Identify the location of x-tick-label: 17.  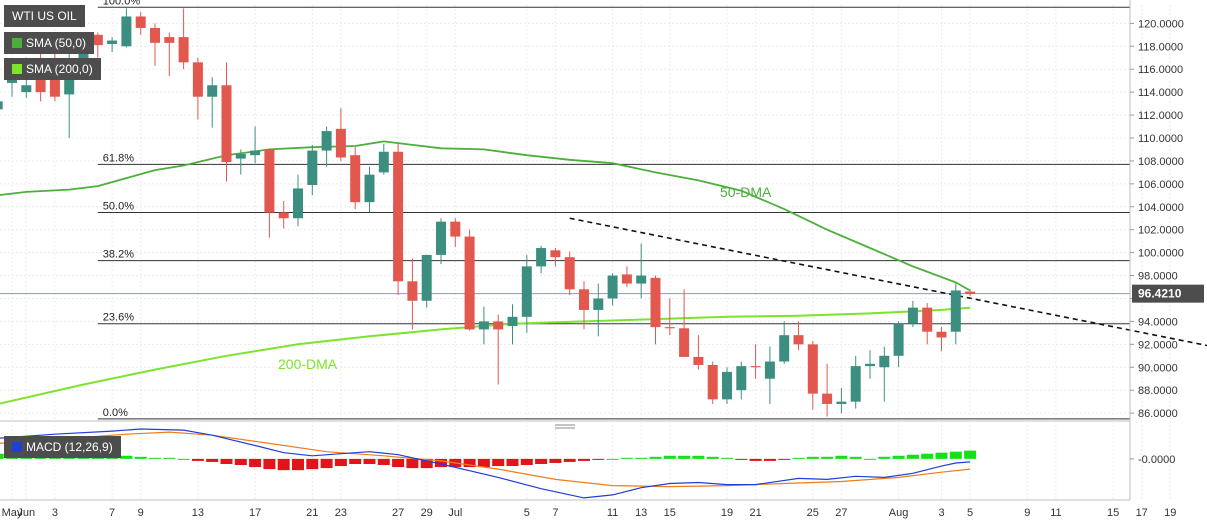
(1142, 513).